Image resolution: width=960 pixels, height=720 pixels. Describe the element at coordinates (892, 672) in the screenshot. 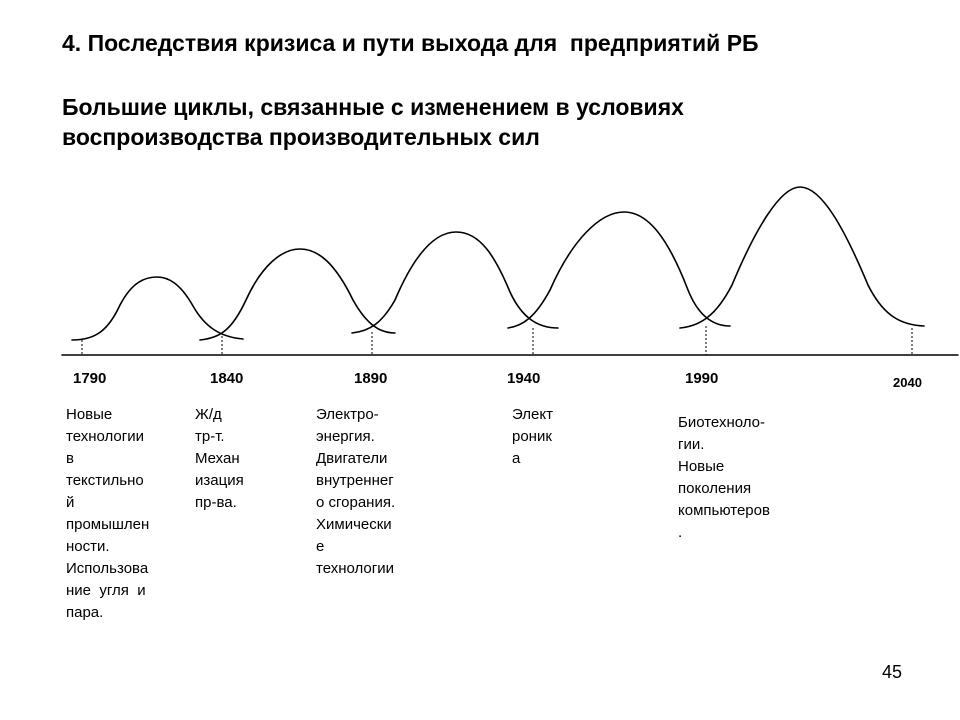

I see `page-number: 45` at that location.